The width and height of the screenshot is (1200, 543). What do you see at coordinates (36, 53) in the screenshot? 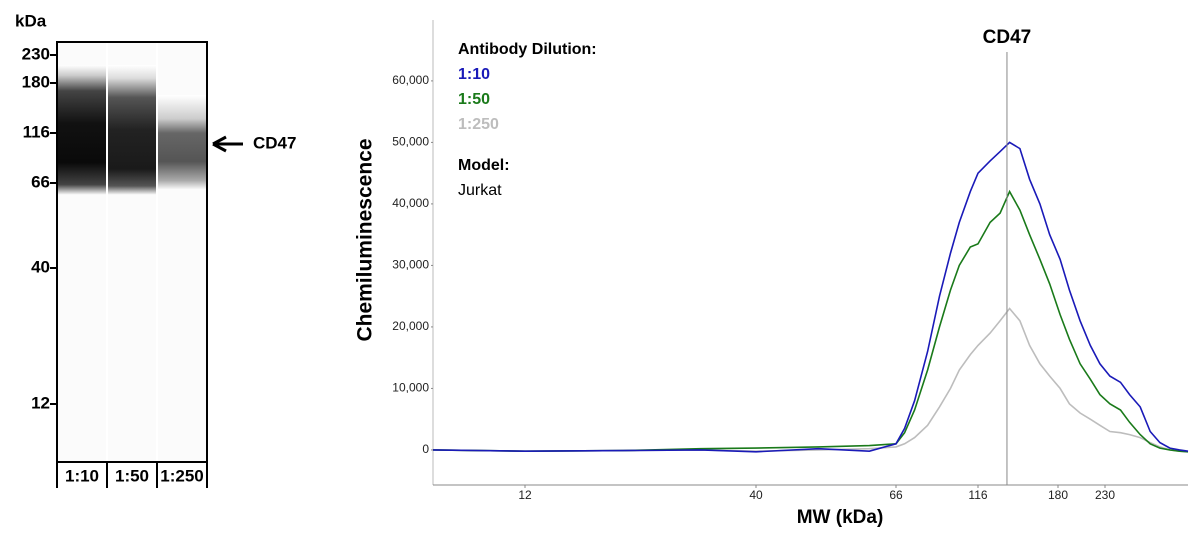
I see `marker-label: 230` at bounding box center [36, 53].